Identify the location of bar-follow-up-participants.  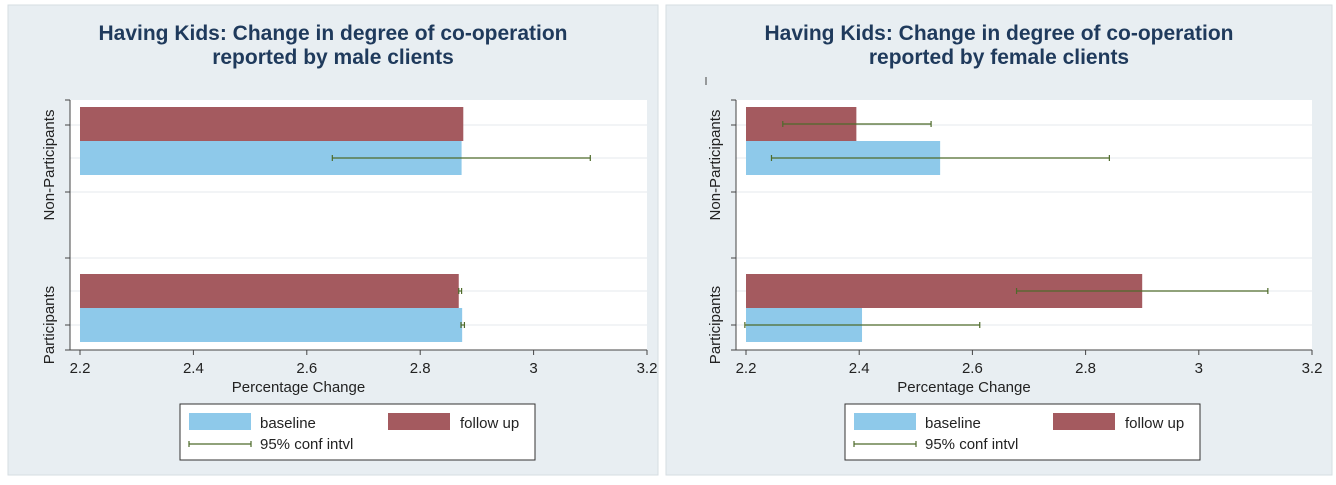
(269, 291).